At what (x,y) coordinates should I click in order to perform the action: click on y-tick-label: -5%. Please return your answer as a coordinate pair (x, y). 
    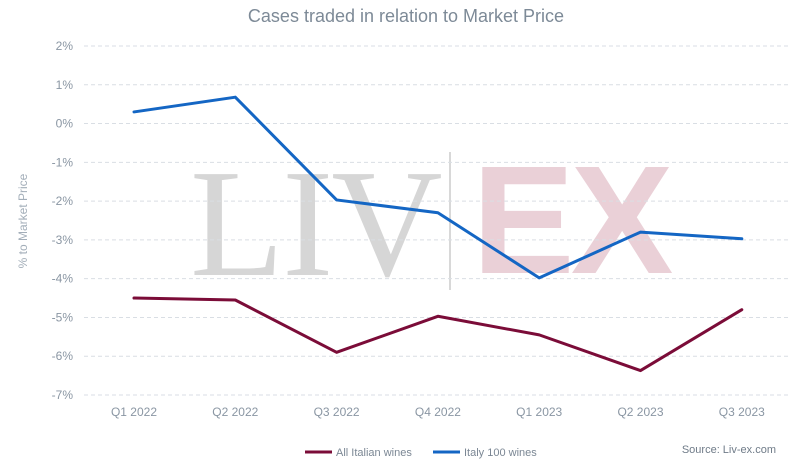
    Looking at the image, I should click on (63, 317).